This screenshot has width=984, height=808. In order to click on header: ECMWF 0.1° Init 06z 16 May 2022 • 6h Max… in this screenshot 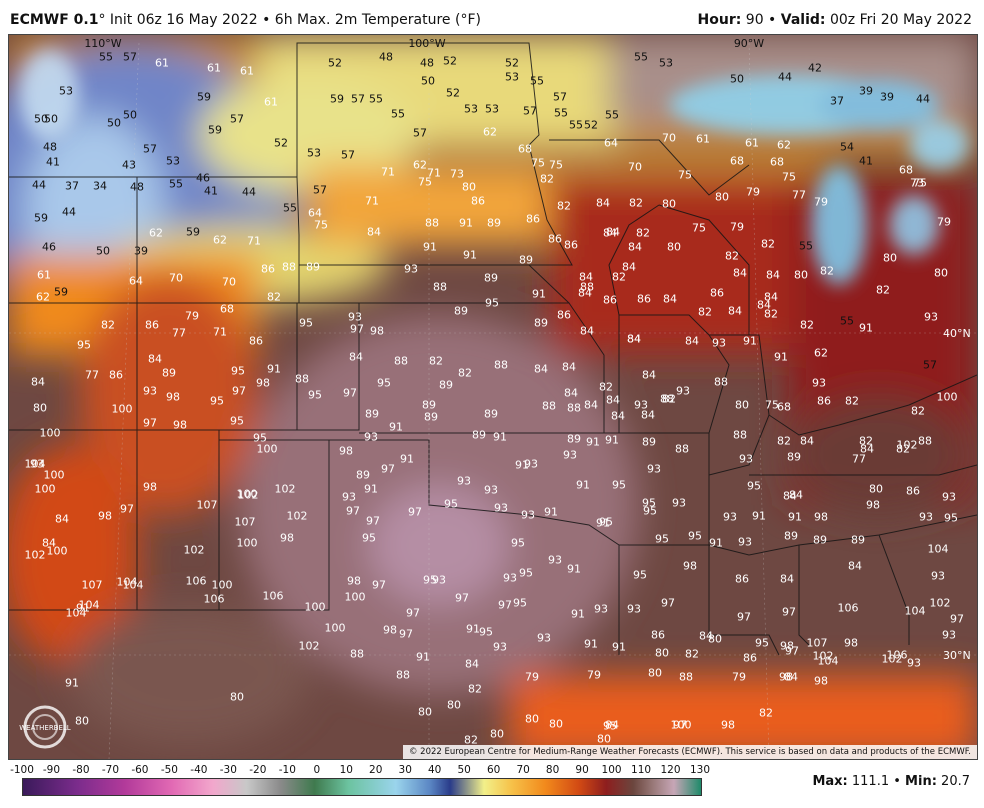, I will do `click(492, 17)`.